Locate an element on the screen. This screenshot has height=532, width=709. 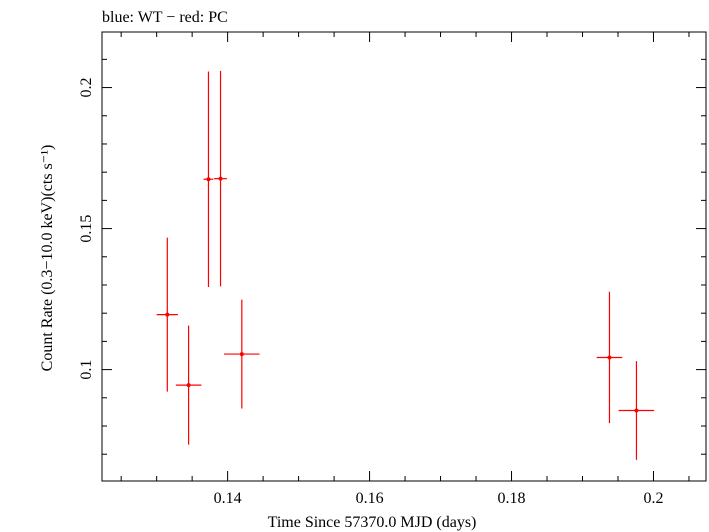
x-axis-label: Time Since 57370.0 MJD (days) is located at coordinates (372, 522).